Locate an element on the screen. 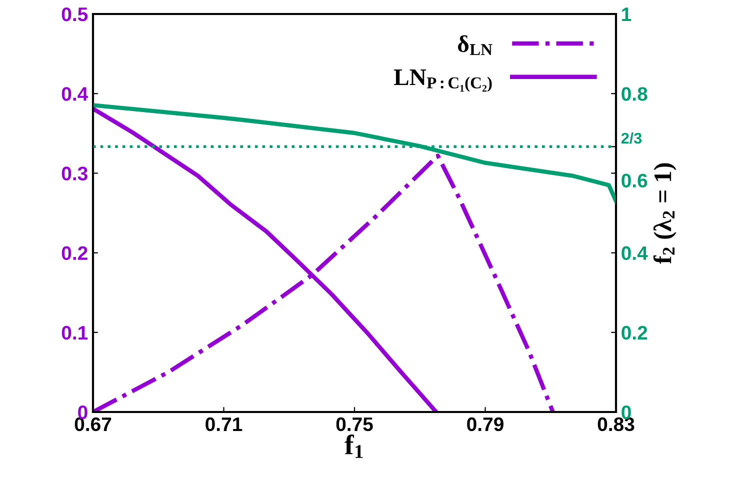  y2-tick-label: 0.8 is located at coordinates (635, 94).